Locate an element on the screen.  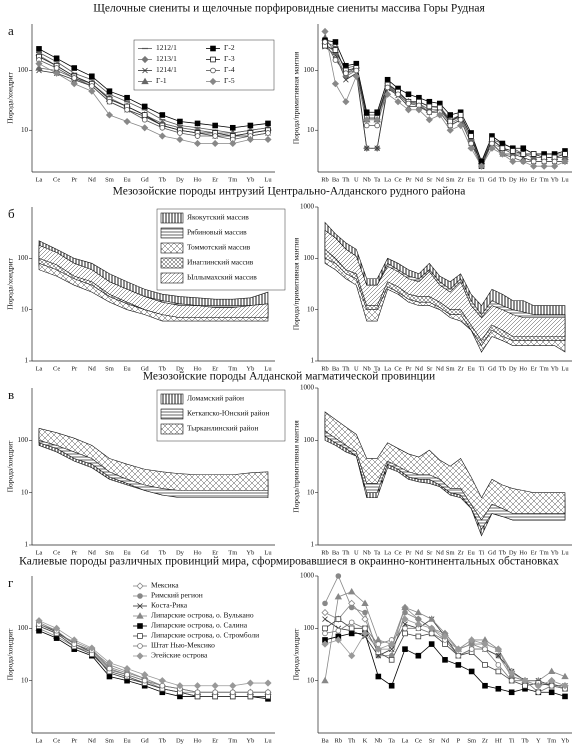
x-tick-label: Dy is located at coordinates (513, 179).